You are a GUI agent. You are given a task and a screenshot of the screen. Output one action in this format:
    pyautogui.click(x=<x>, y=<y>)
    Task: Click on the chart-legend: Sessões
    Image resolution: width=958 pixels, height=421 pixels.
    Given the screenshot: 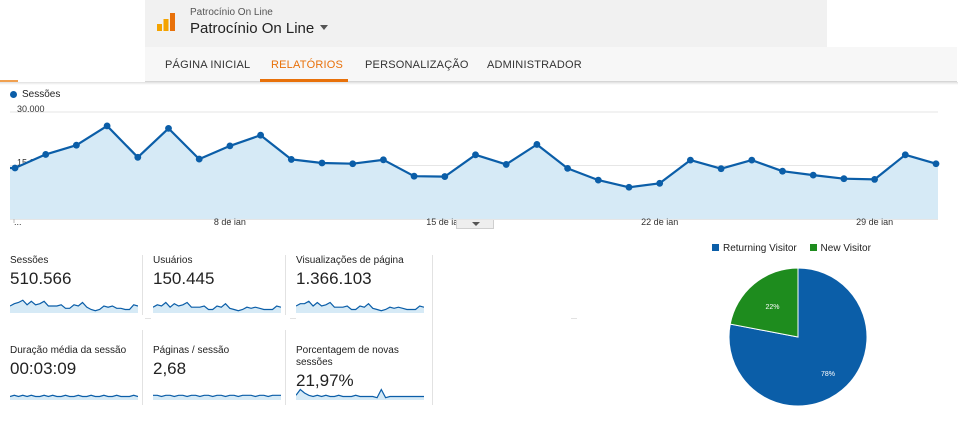 What is the action you would take?
    pyautogui.click(x=35, y=94)
    